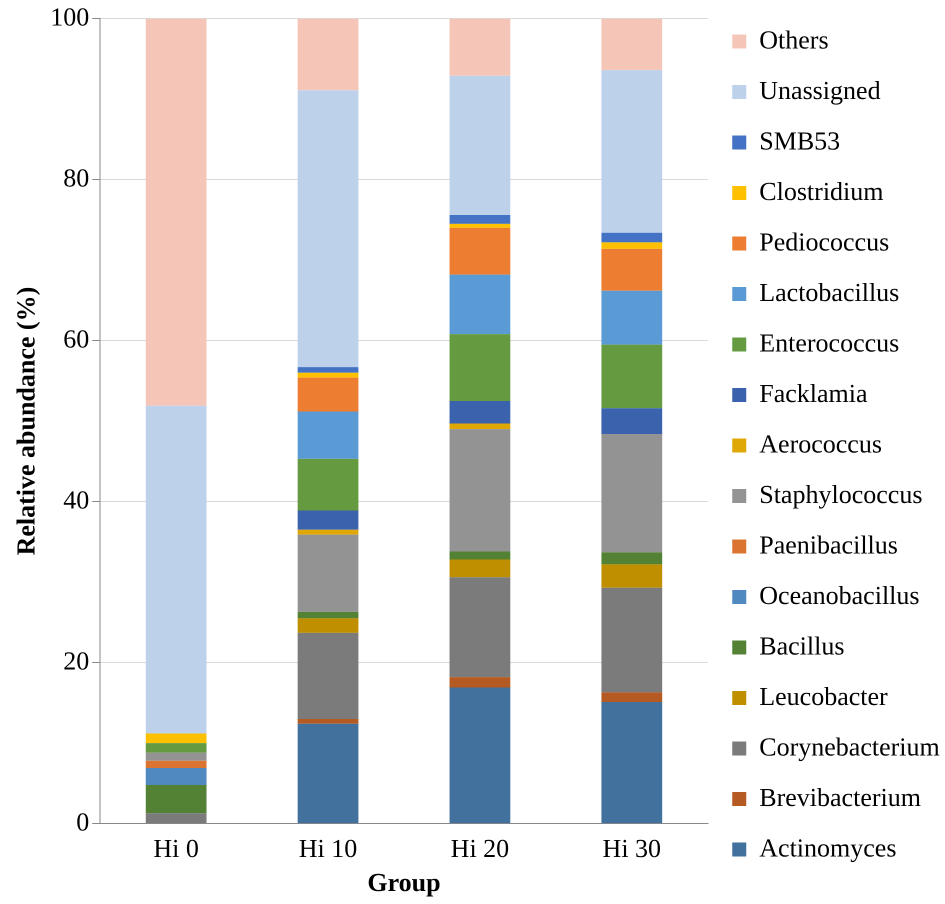 This screenshot has width=945, height=904. What do you see at coordinates (839, 595) in the screenshot?
I see `legend-label: Oceanobacillus` at bounding box center [839, 595].